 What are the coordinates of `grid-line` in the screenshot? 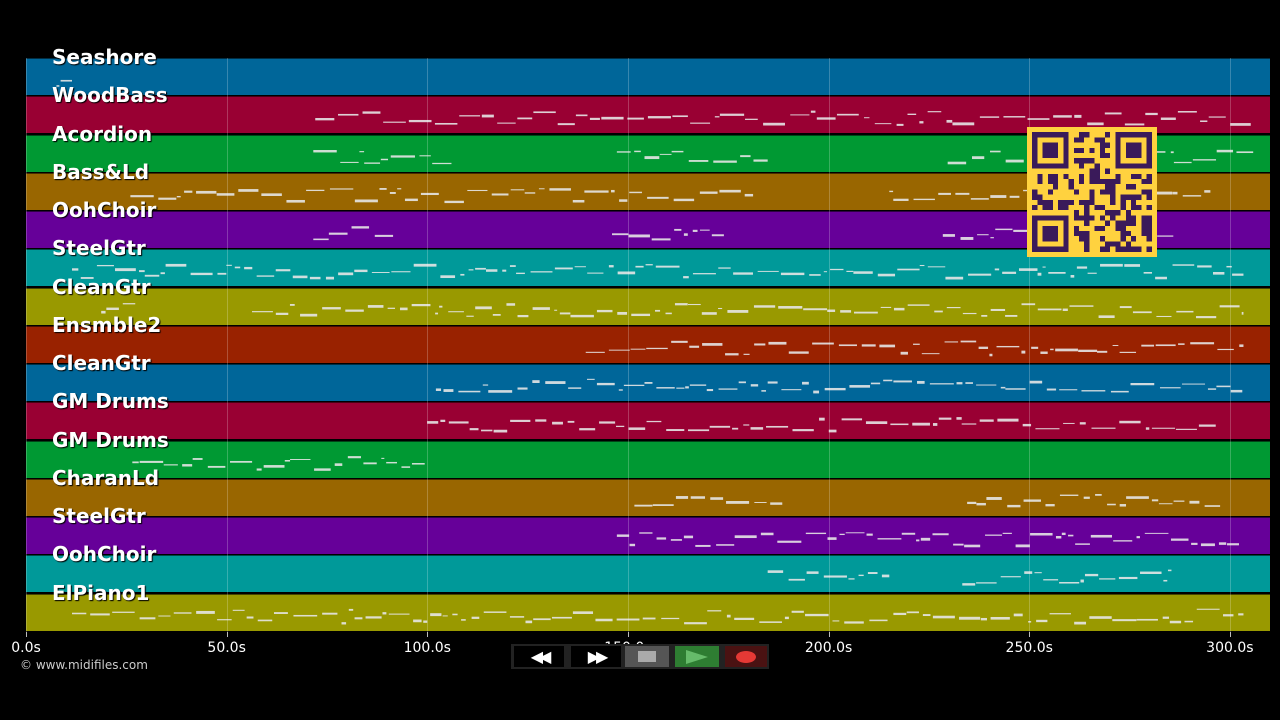 It's located at (628, 345).